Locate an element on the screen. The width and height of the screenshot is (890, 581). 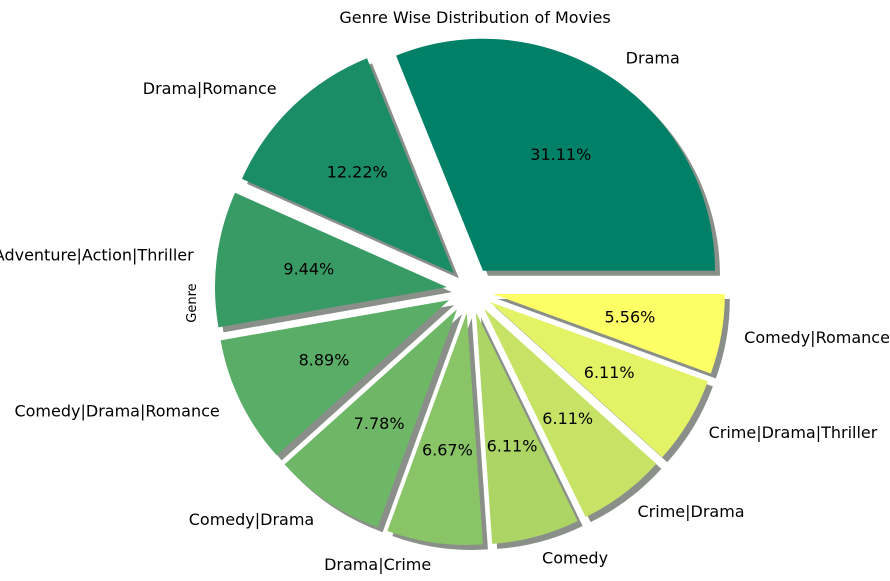
pie-slice-drama-romance is located at coordinates (347, 166).